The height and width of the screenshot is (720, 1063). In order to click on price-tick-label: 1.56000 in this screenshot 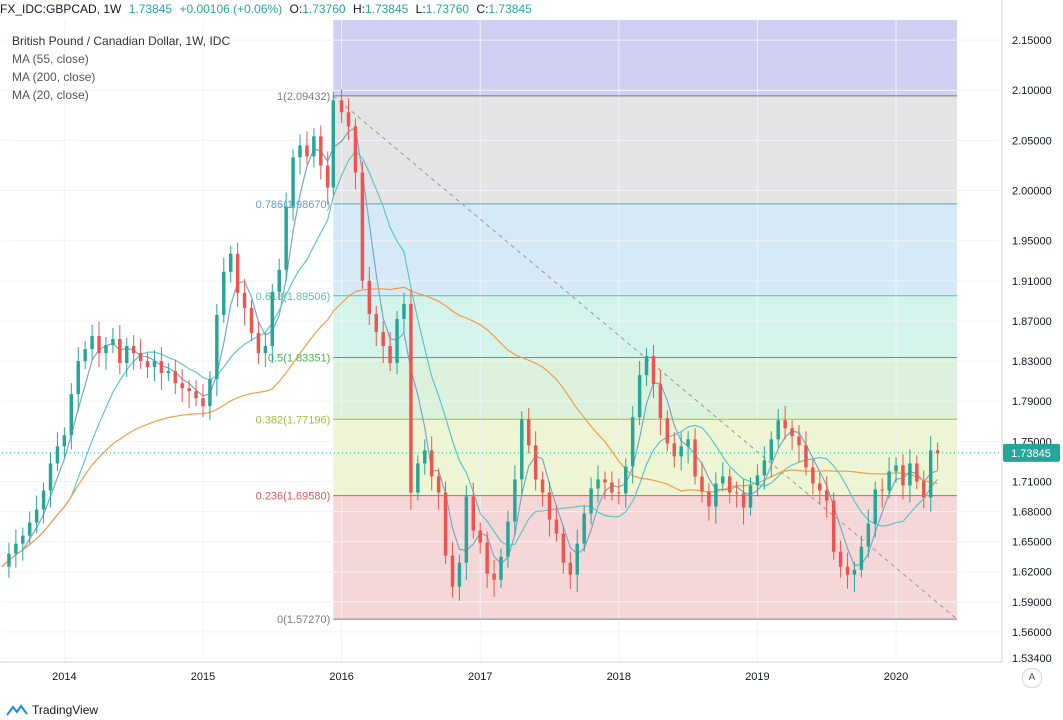, I will do `click(1032, 633)`.